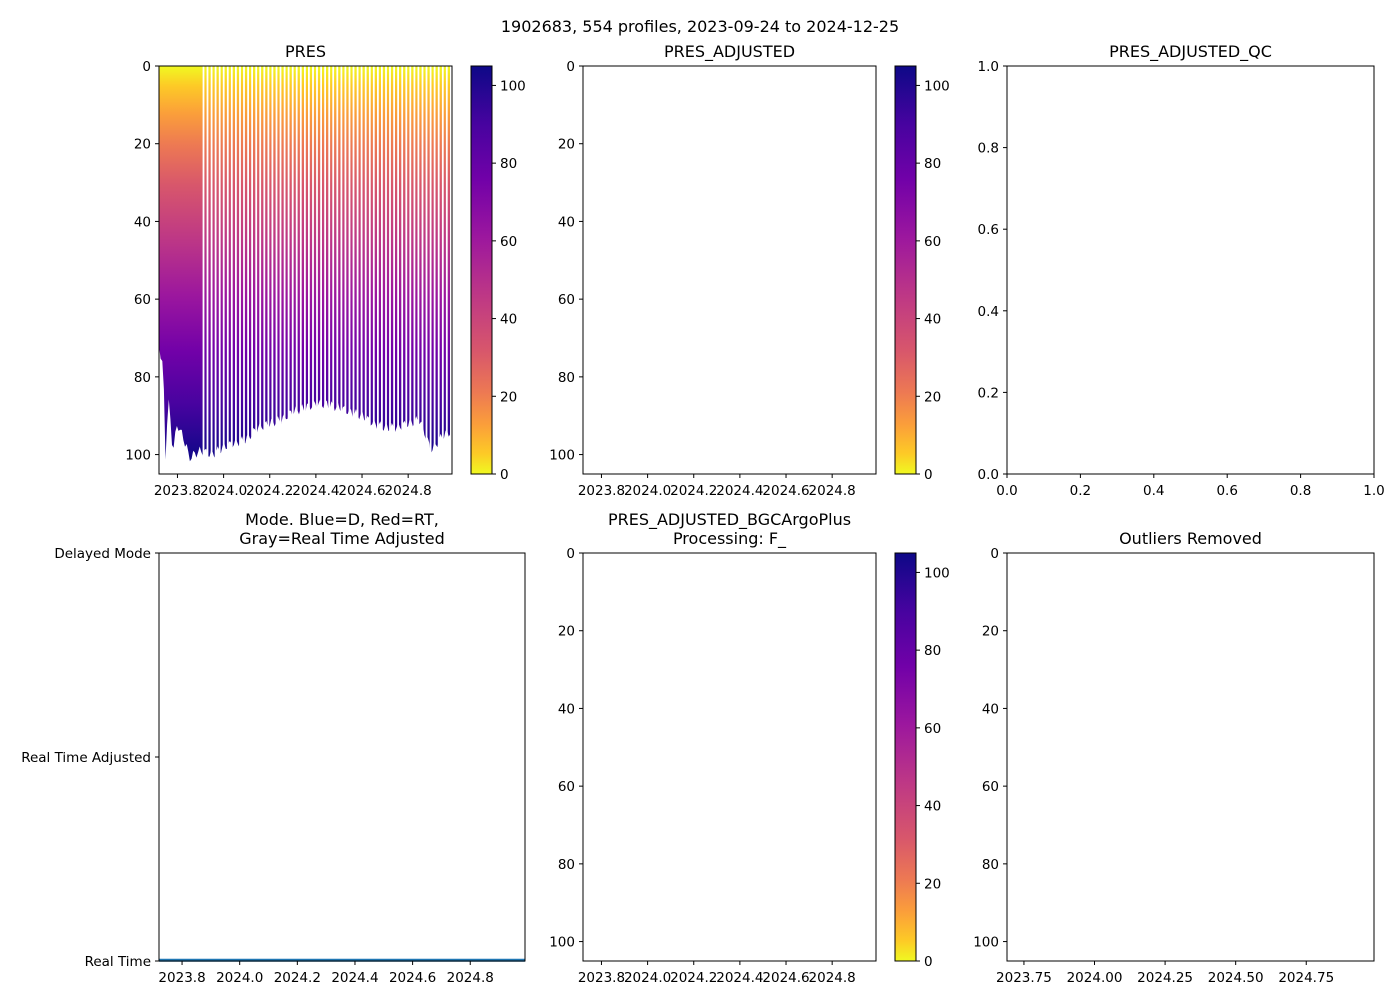  What do you see at coordinates (1006, 491) in the screenshot?
I see `pres-adjusted-qc-xtick-label: 0.0` at bounding box center [1006, 491].